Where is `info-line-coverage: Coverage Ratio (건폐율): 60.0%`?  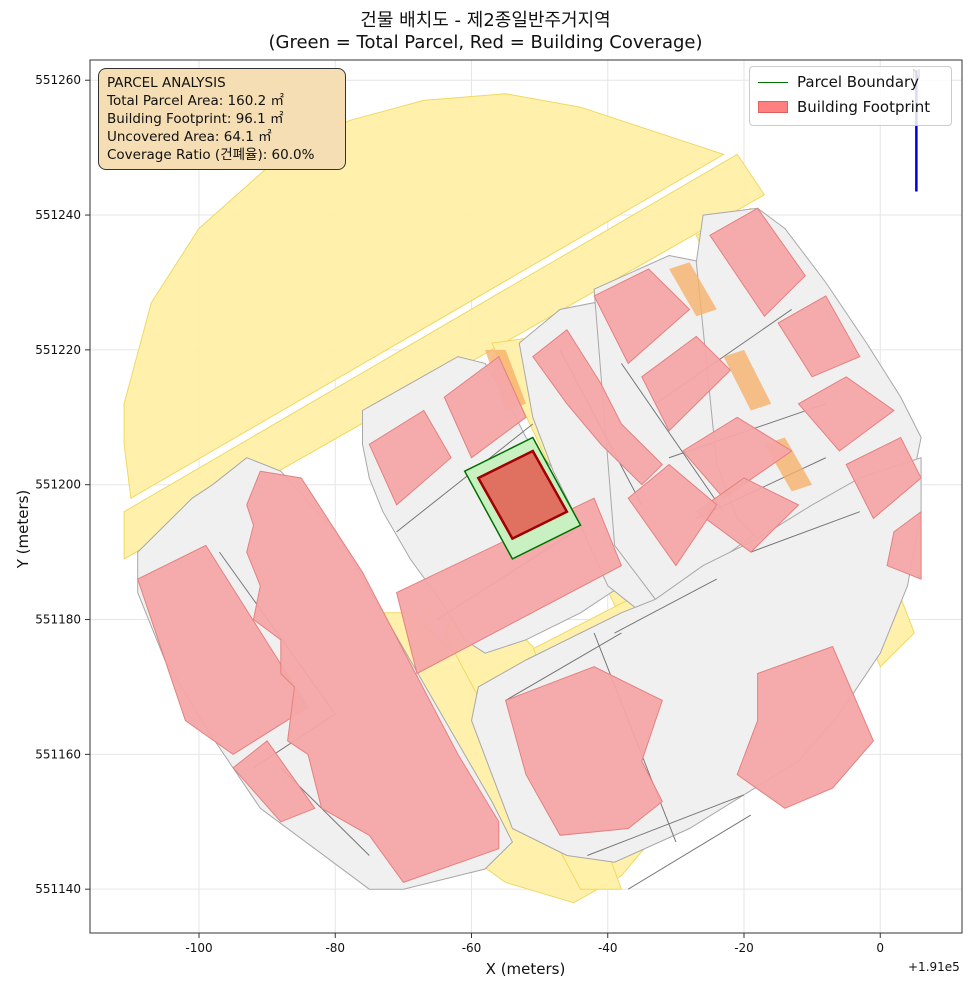 info-line-coverage: Coverage Ratio (건폐율): 60.0% is located at coordinates (211, 155).